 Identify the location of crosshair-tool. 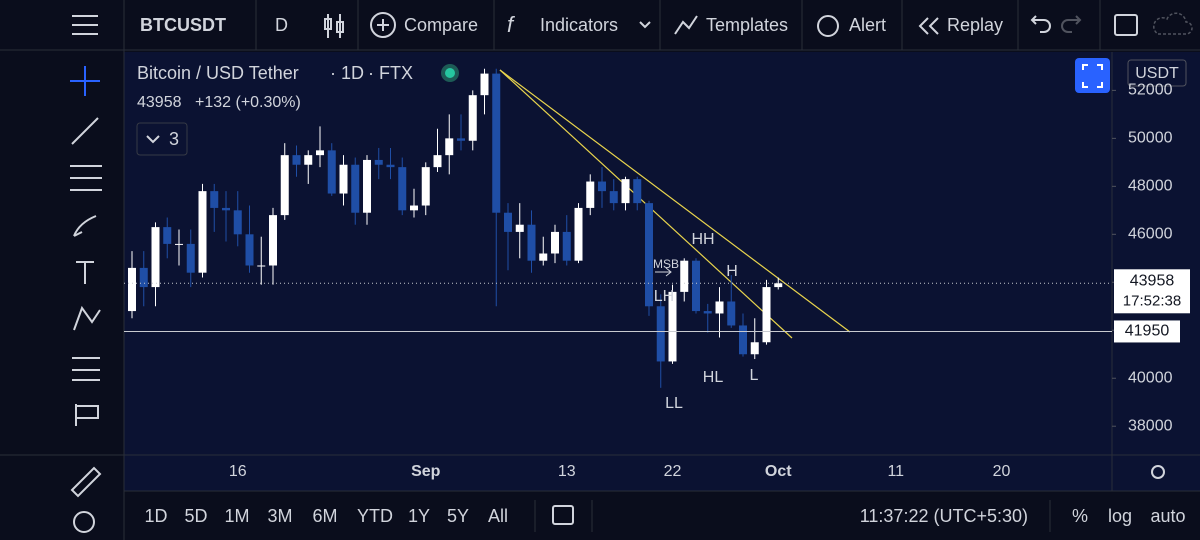
(85, 81).